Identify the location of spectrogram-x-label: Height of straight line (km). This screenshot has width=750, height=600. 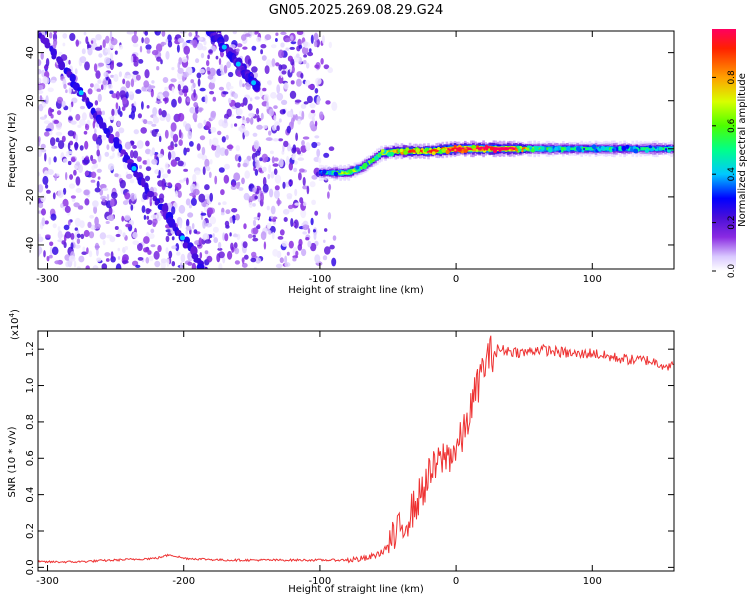
(356, 290).